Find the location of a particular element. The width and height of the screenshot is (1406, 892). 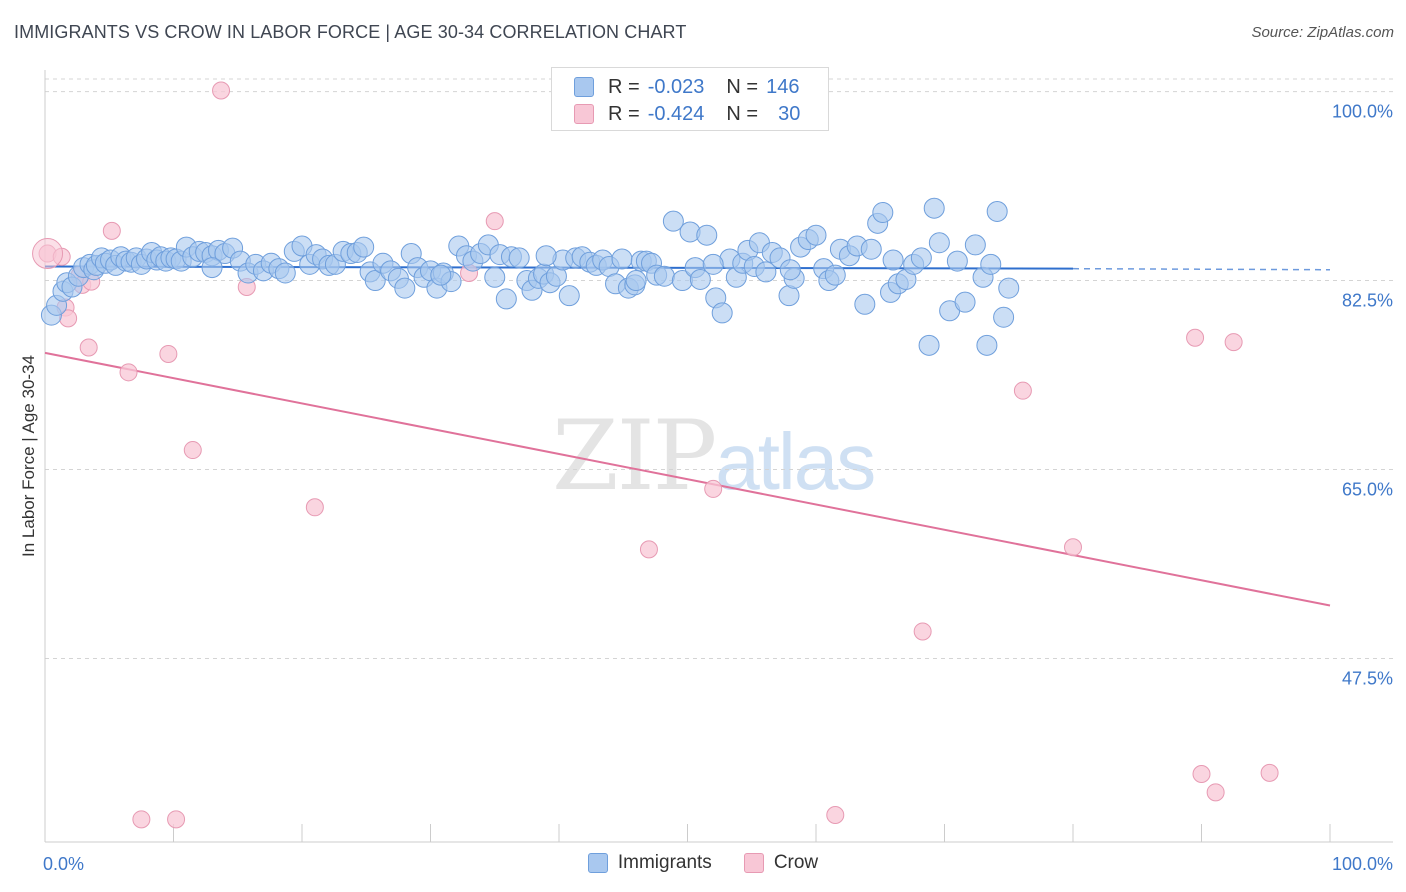

x-tick-label-min: 0.0% is located at coordinates (63, 864).